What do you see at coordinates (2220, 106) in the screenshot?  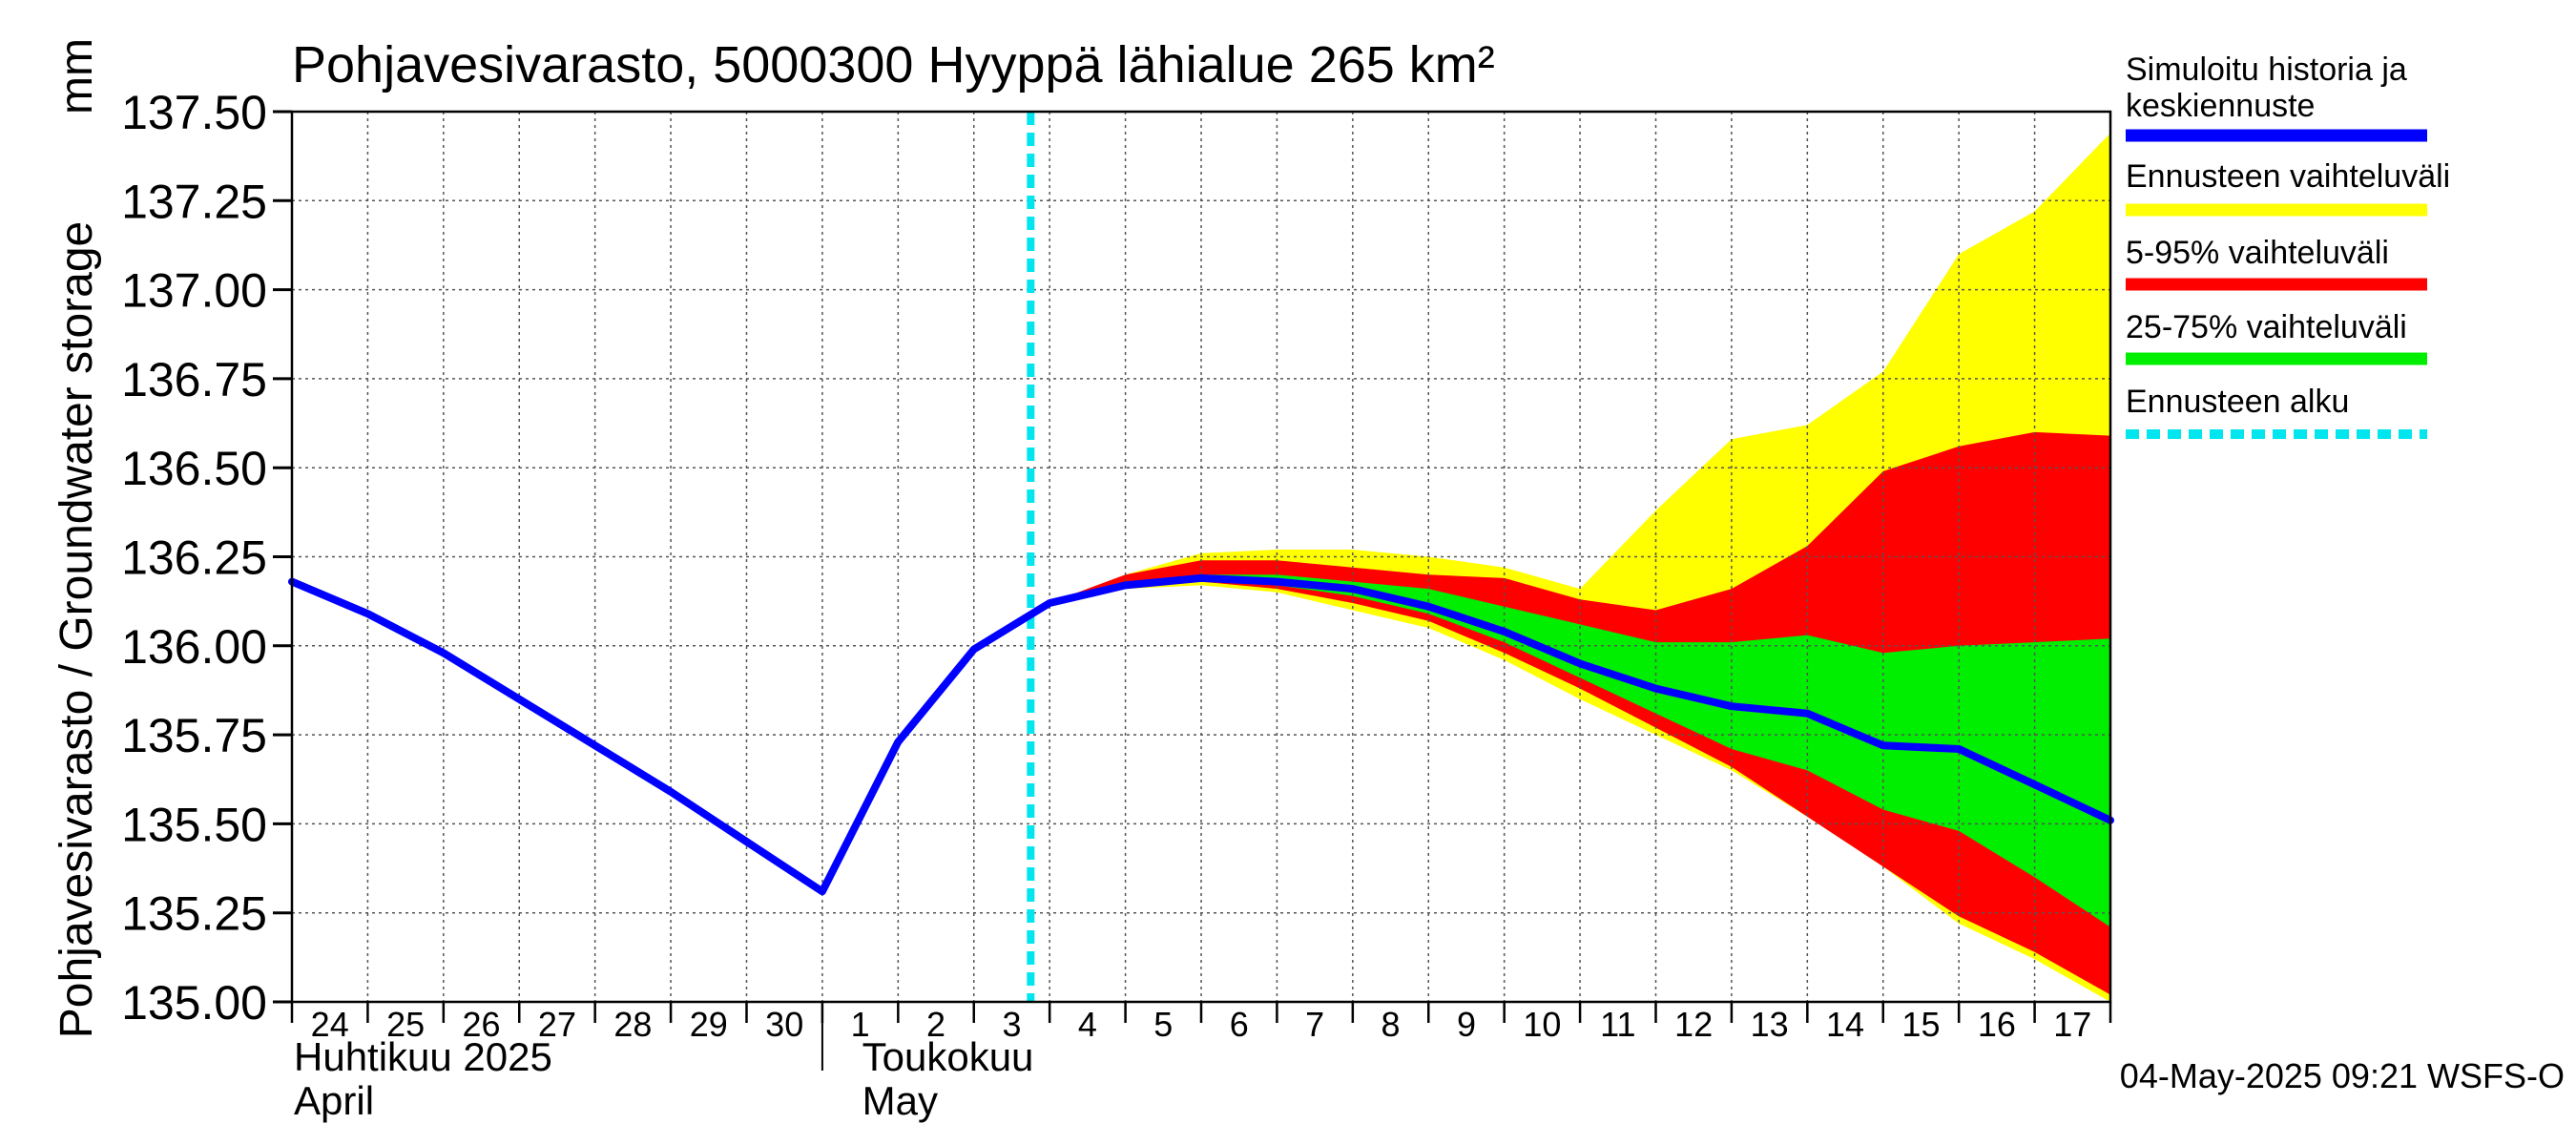 I see `legend-label: keskiennuste` at bounding box center [2220, 106].